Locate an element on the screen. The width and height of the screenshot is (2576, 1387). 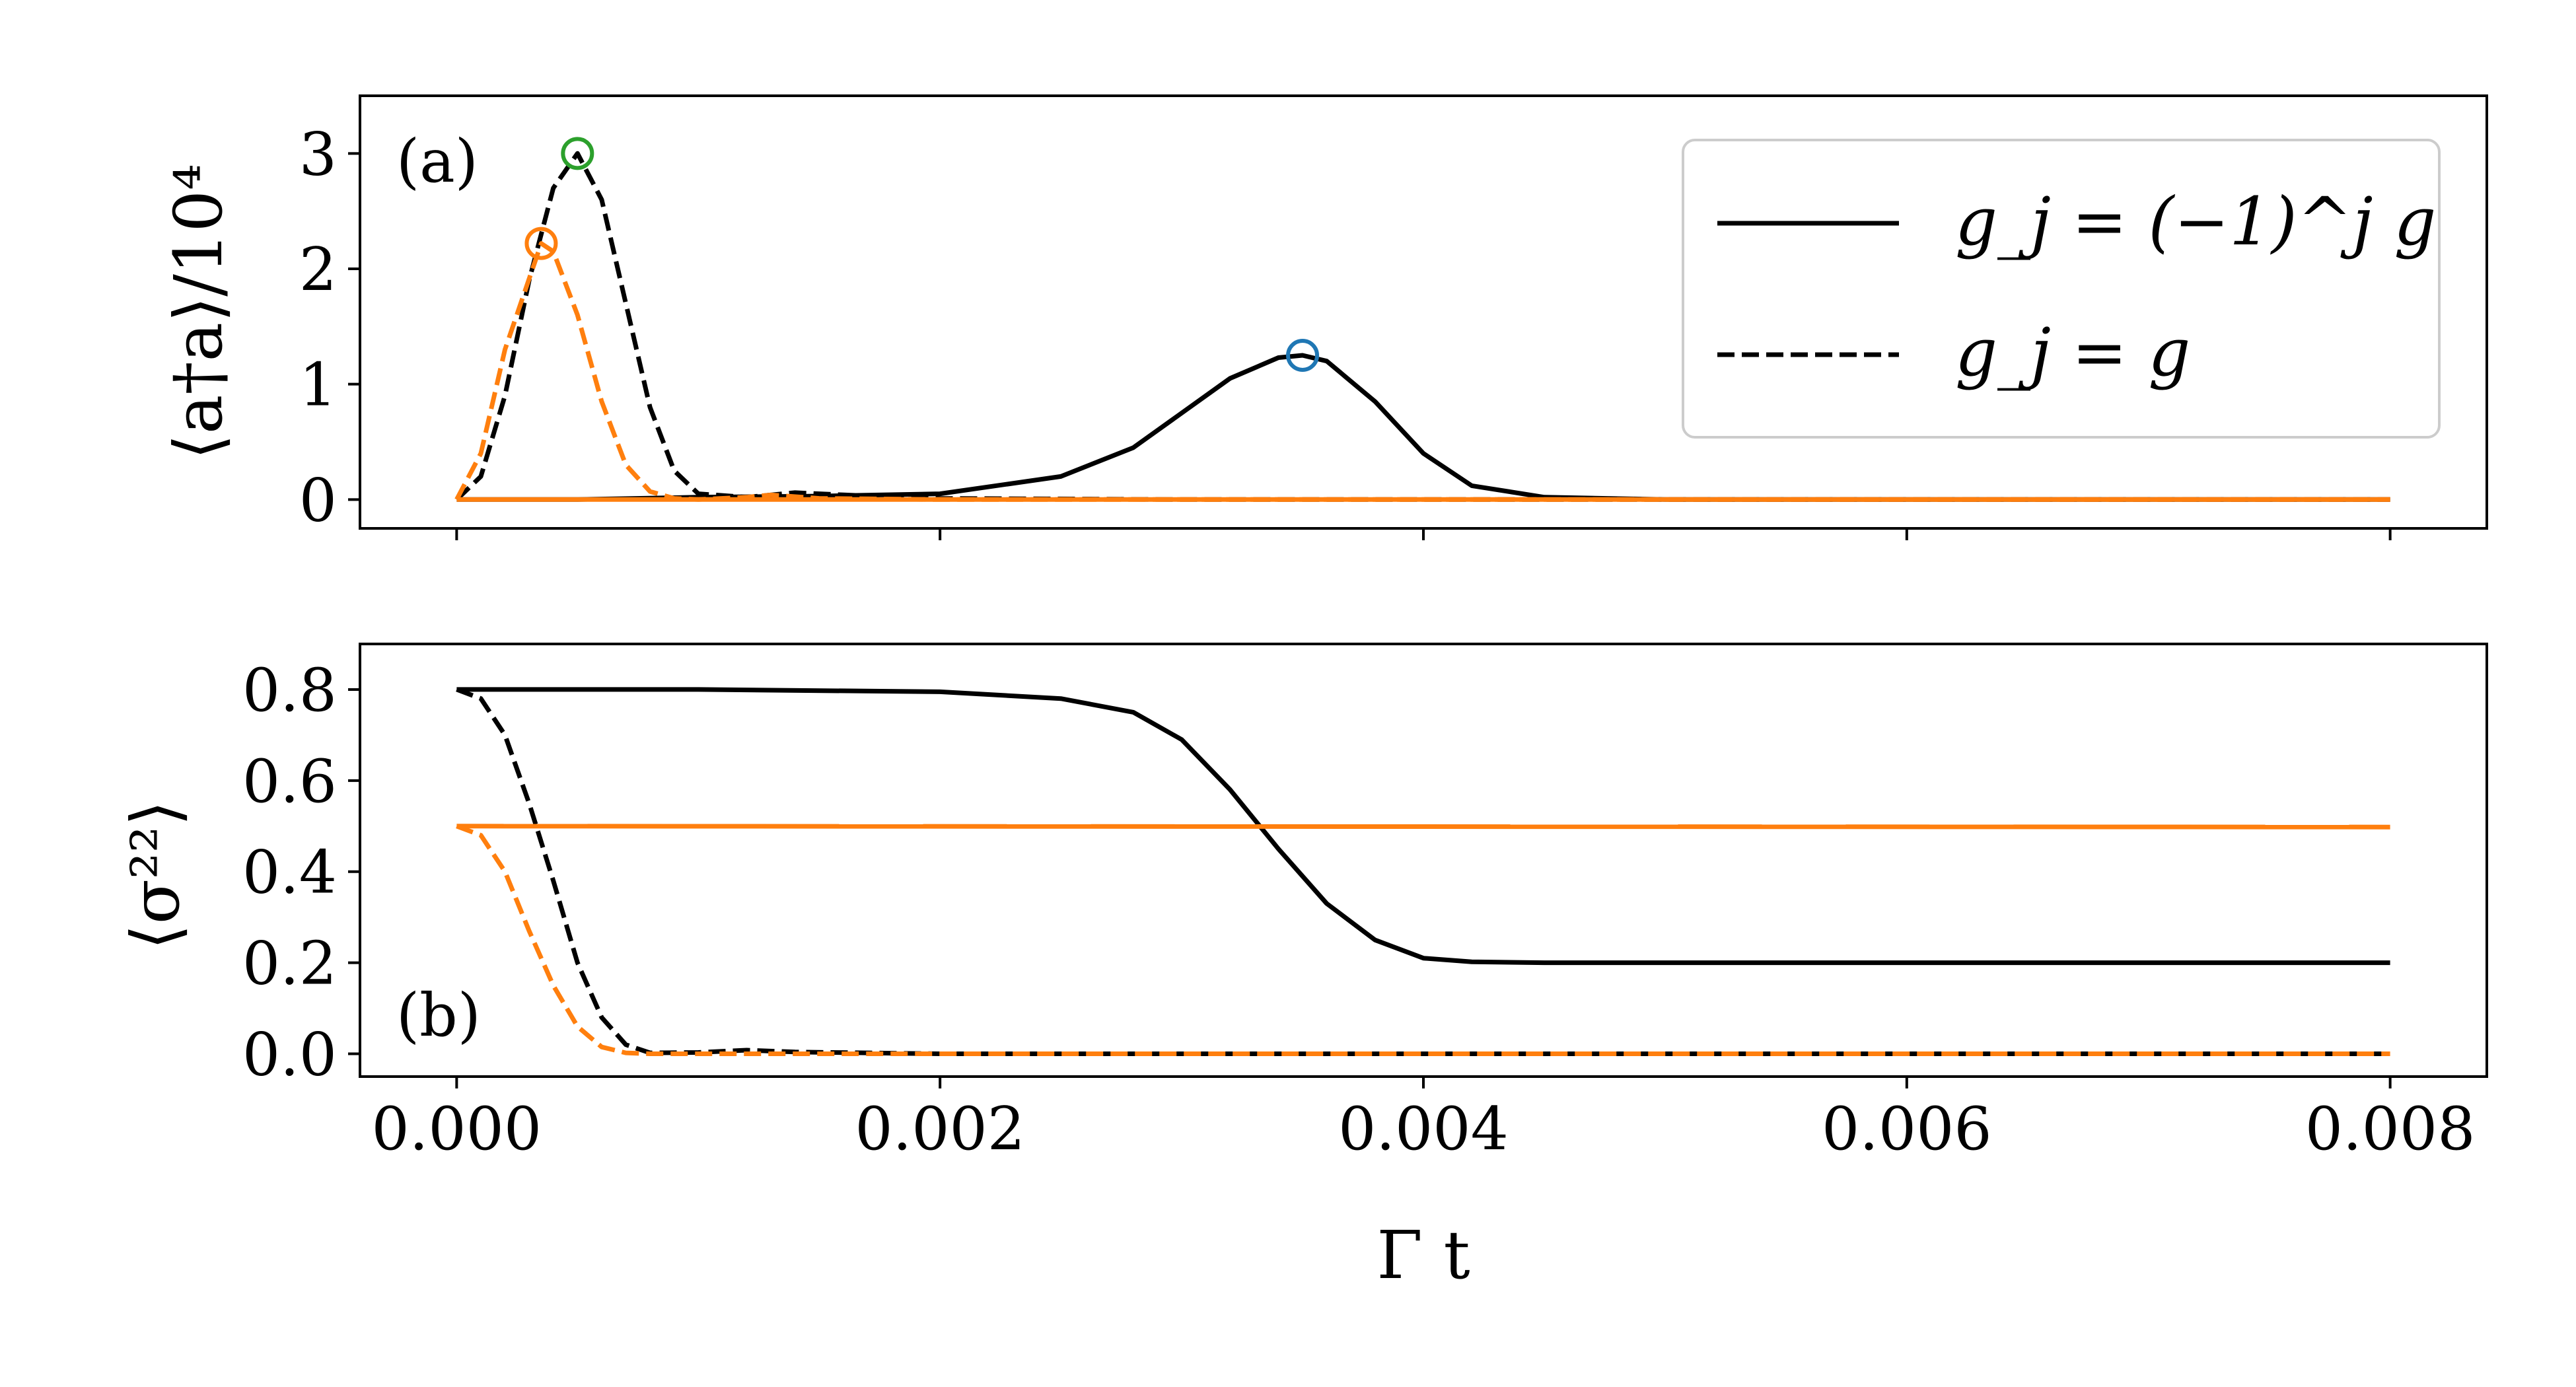
panel-b-y-tick-label-1: 0.2 is located at coordinates (290, 964).